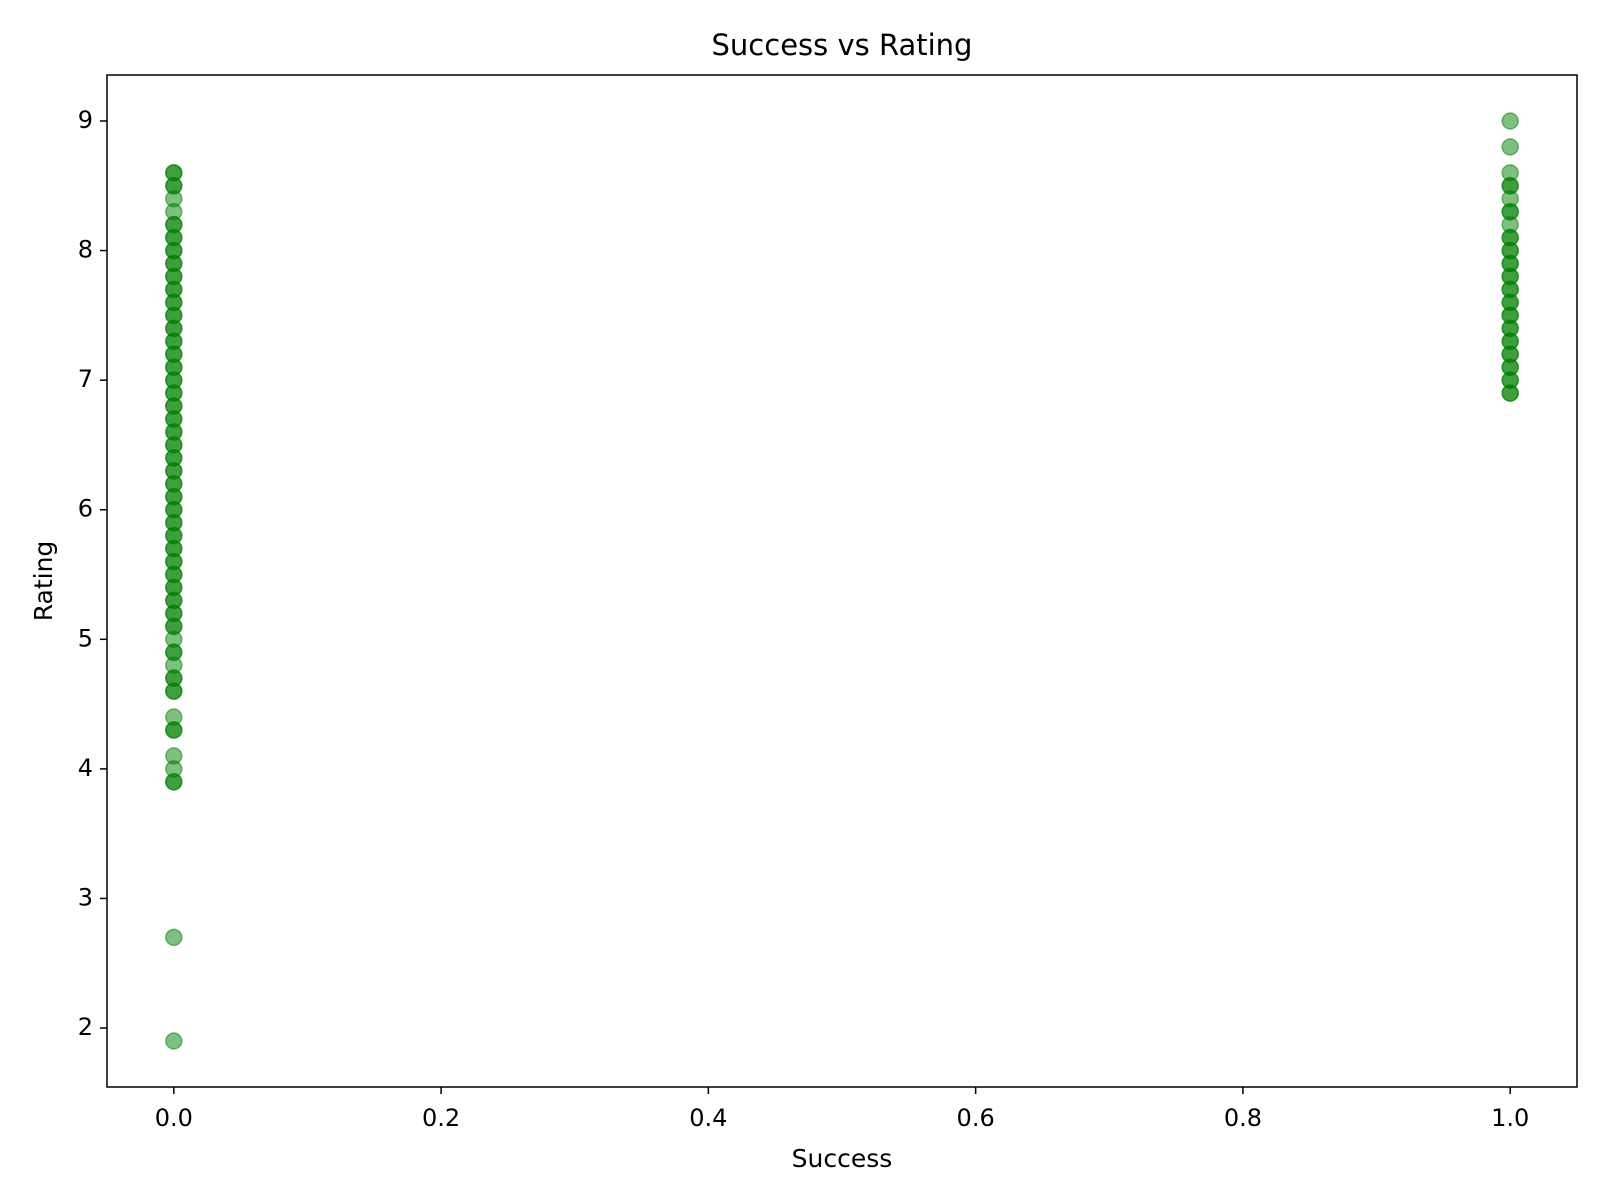 This screenshot has height=1200, width=1600. I want to click on y-tick-label: 2, so click(85, 1027).